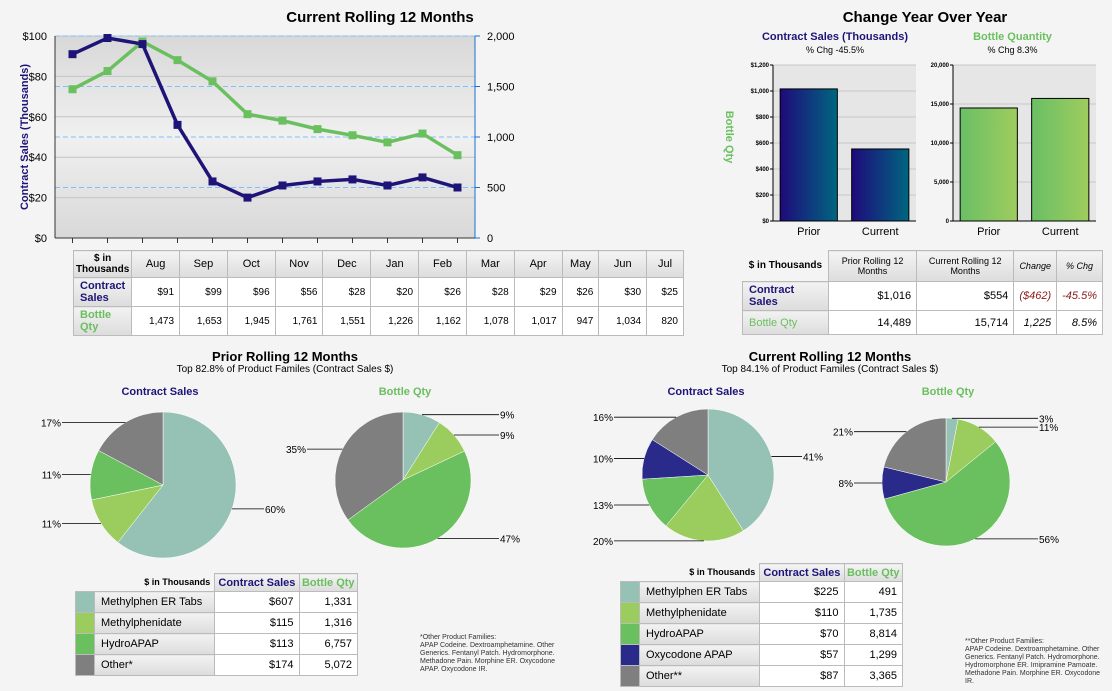 This screenshot has height=691, width=1112. I want to click on x-tick-label: Prior, so click(809, 232).